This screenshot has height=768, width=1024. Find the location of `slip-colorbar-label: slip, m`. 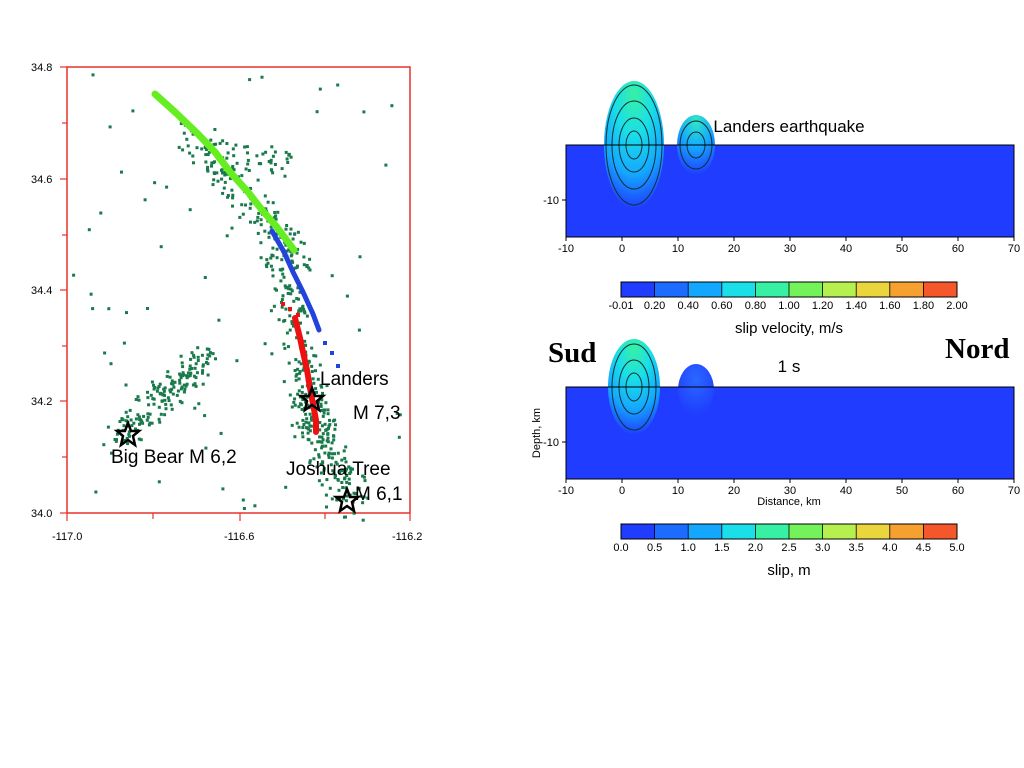

slip-colorbar-label: slip, m is located at coordinates (788, 570).